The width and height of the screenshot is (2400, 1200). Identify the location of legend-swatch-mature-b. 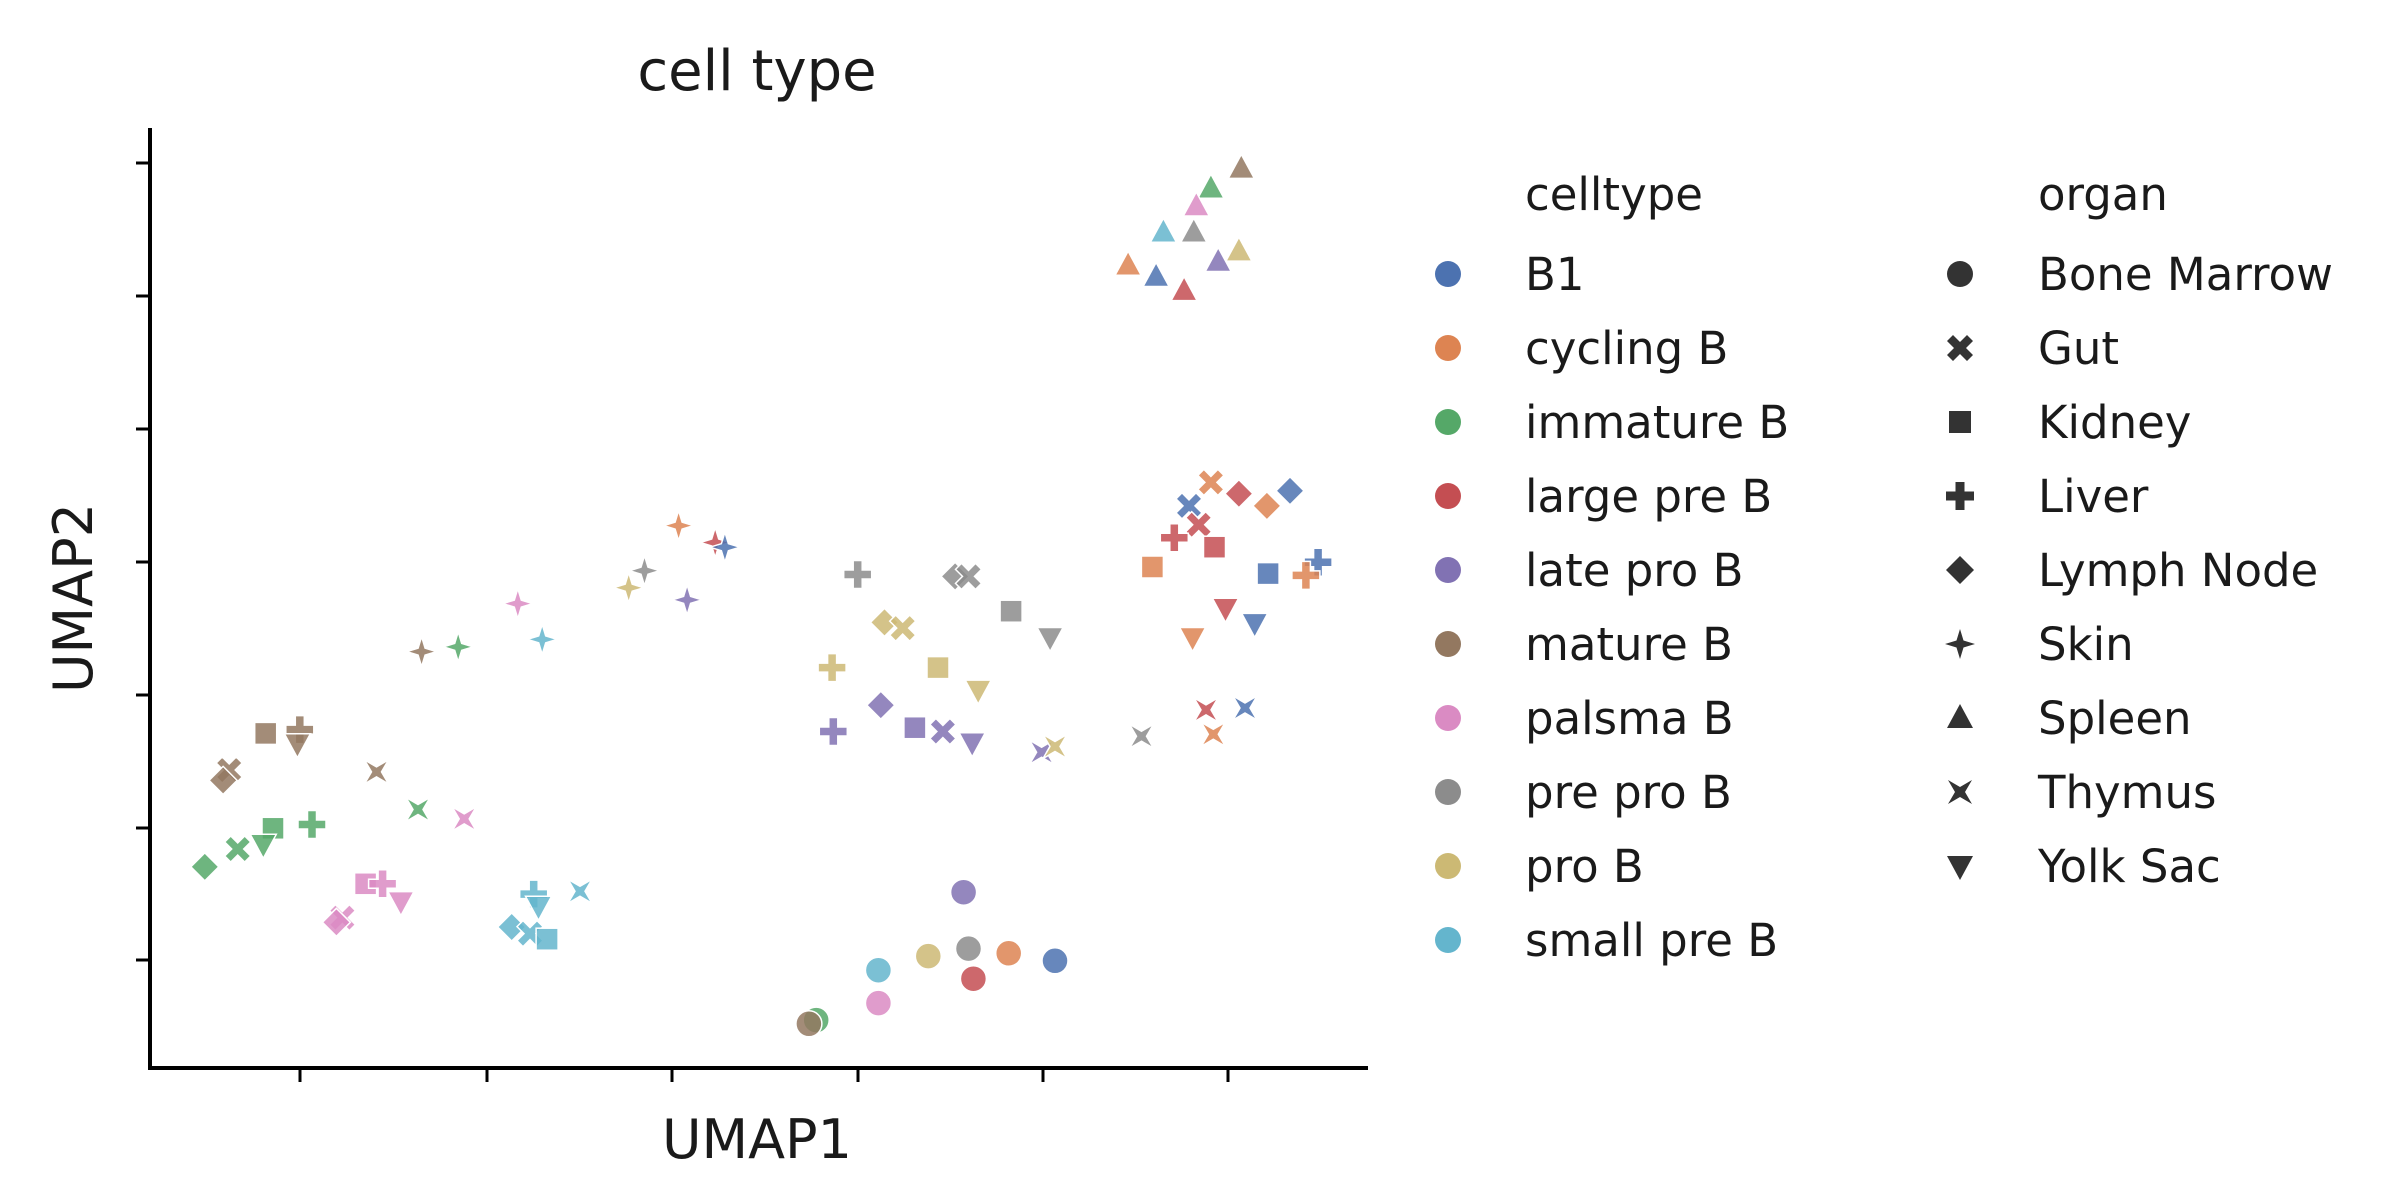
(1448, 644).